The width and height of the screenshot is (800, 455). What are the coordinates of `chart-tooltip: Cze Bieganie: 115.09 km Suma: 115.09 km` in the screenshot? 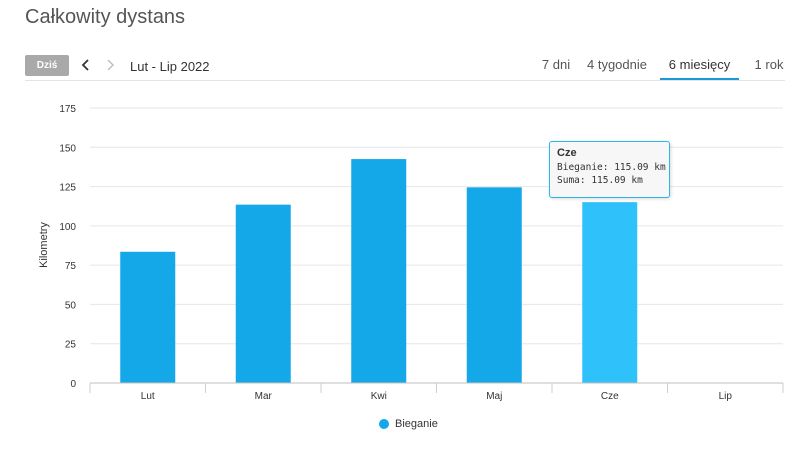 It's located at (609, 169).